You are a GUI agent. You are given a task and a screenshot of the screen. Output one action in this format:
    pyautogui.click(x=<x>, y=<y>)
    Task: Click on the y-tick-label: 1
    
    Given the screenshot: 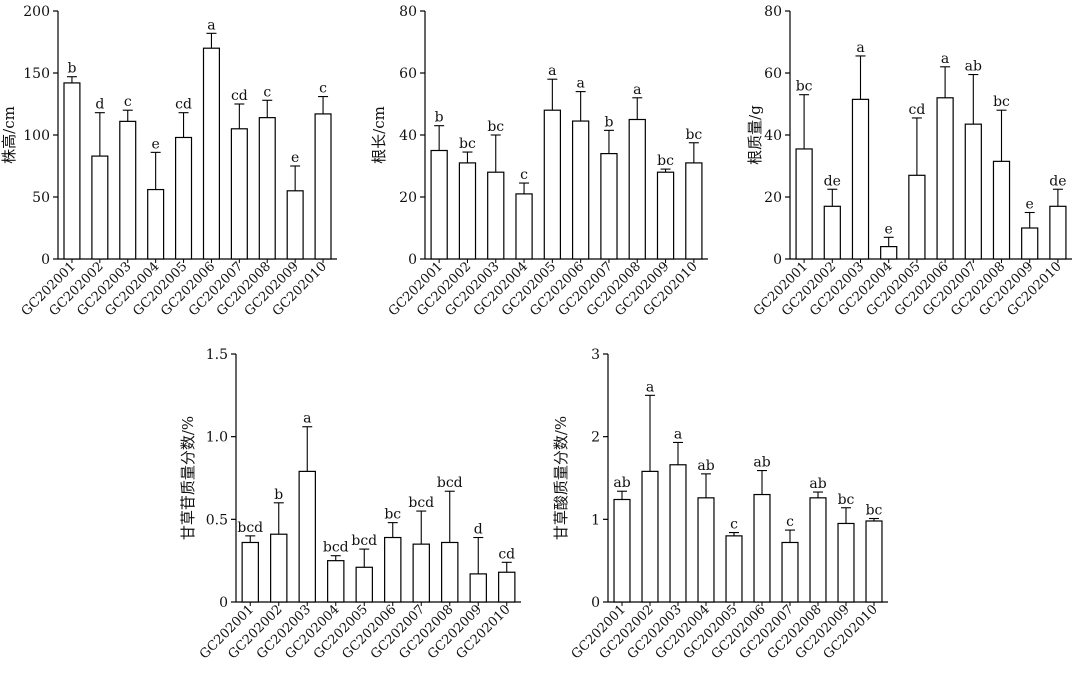 What is the action you would take?
    pyautogui.click(x=595, y=520)
    